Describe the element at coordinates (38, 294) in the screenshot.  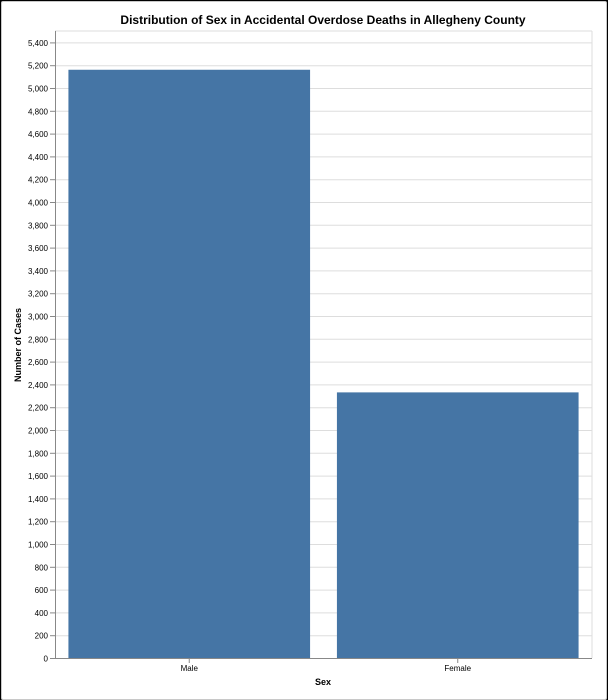
I see `y-tick-label: 3,200` at that location.